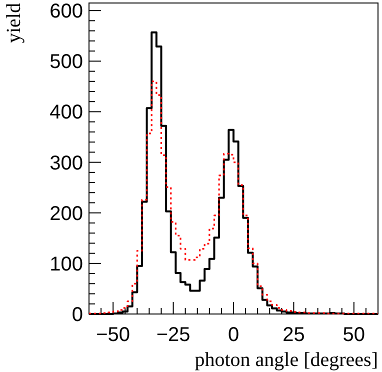 The width and height of the screenshot is (382, 372). What do you see at coordinates (66, 113) in the screenshot?
I see `y-tick-label: 400` at bounding box center [66, 113].